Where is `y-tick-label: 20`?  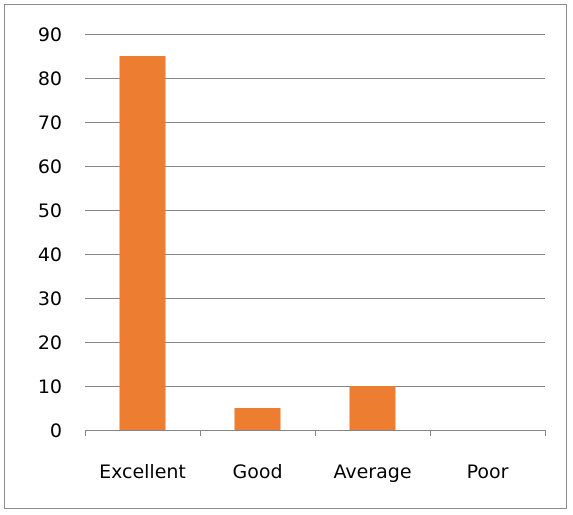
y-tick-label: 20 is located at coordinates (50, 343).